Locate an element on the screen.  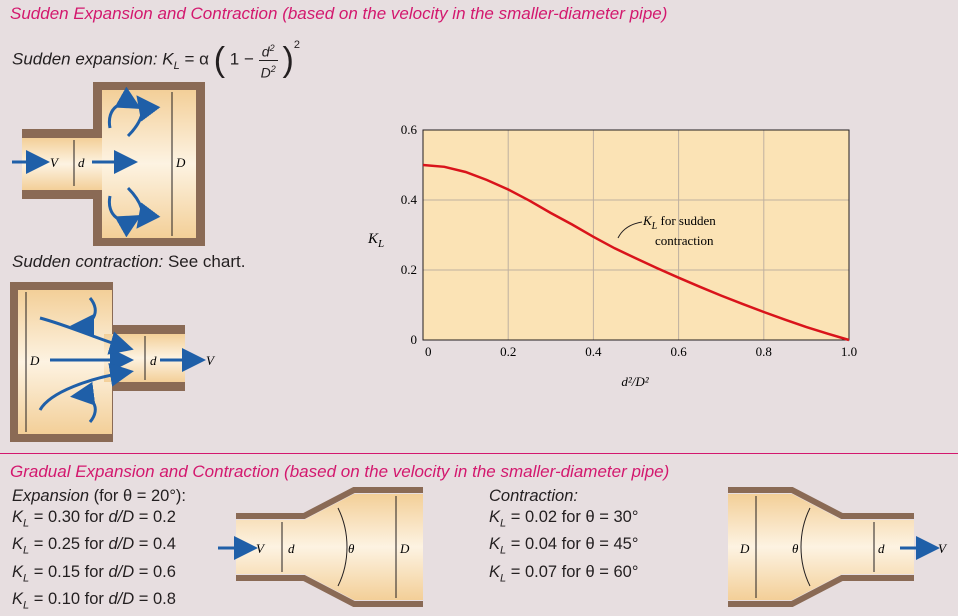
sudden-contraction-diagram: D d V is located at coordinates (117, 362).